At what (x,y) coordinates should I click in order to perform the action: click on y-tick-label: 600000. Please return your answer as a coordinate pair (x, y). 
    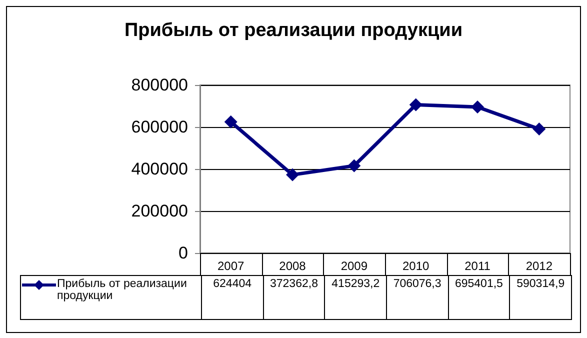
    Looking at the image, I should click on (159, 127).